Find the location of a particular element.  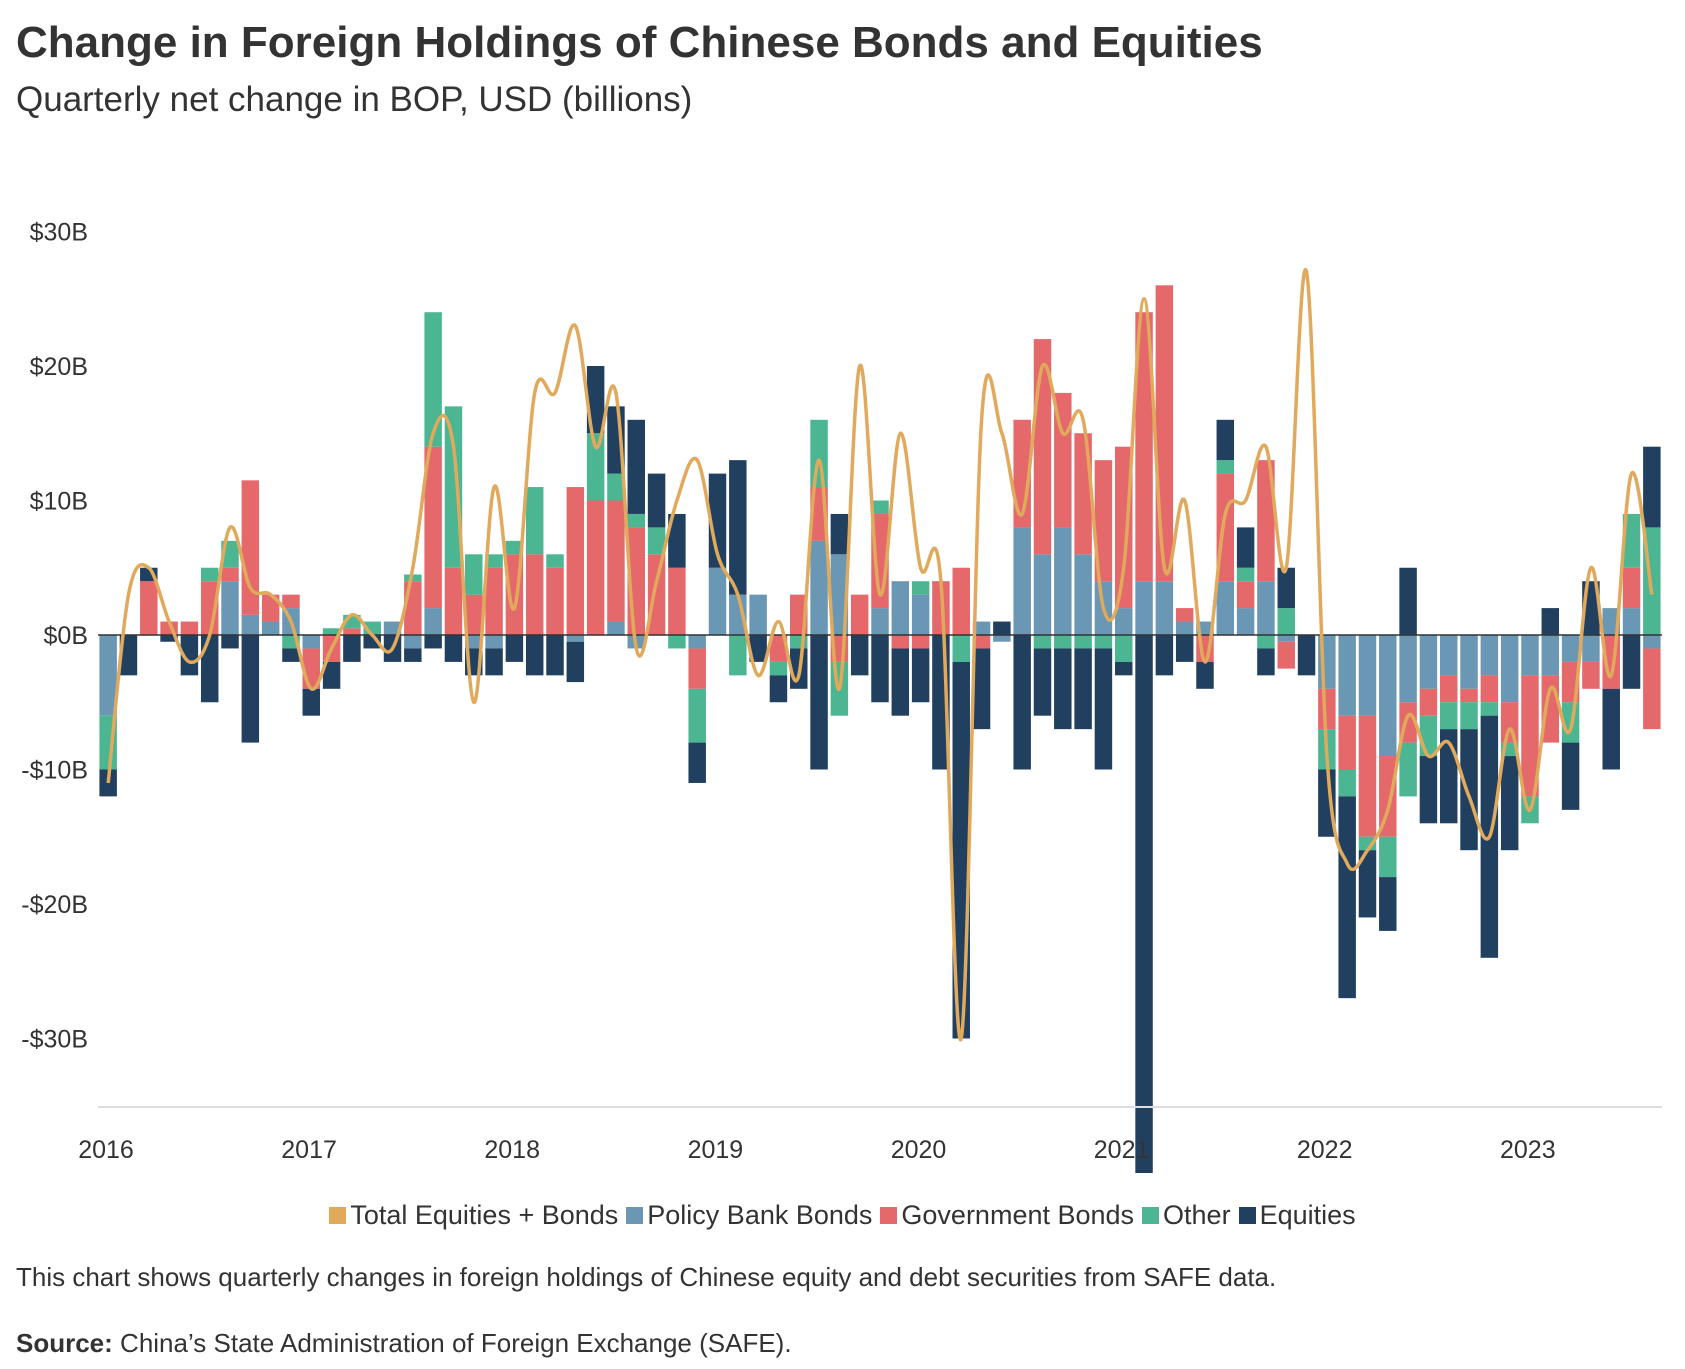

x-tick-label: 2016 is located at coordinates (106, 1150).